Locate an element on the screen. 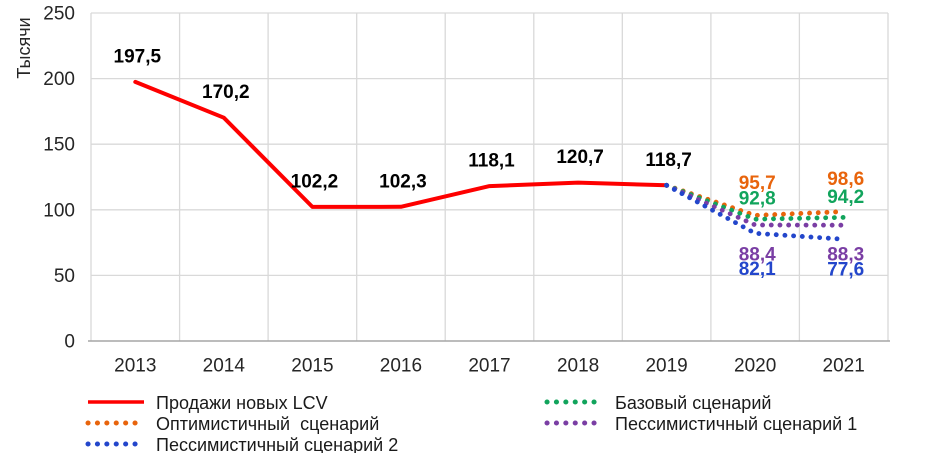 Image resolution: width=944 pixels, height=453 pixels. y-tick-label: 100 is located at coordinates (59, 210).